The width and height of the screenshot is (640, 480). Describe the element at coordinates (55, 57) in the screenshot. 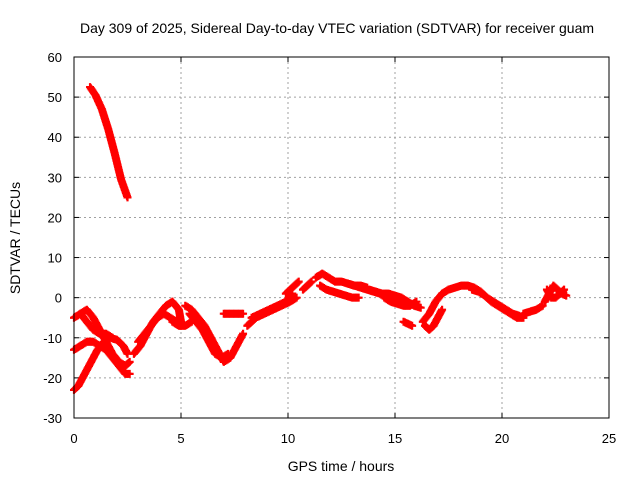

I see `y-tick-label: 60` at that location.